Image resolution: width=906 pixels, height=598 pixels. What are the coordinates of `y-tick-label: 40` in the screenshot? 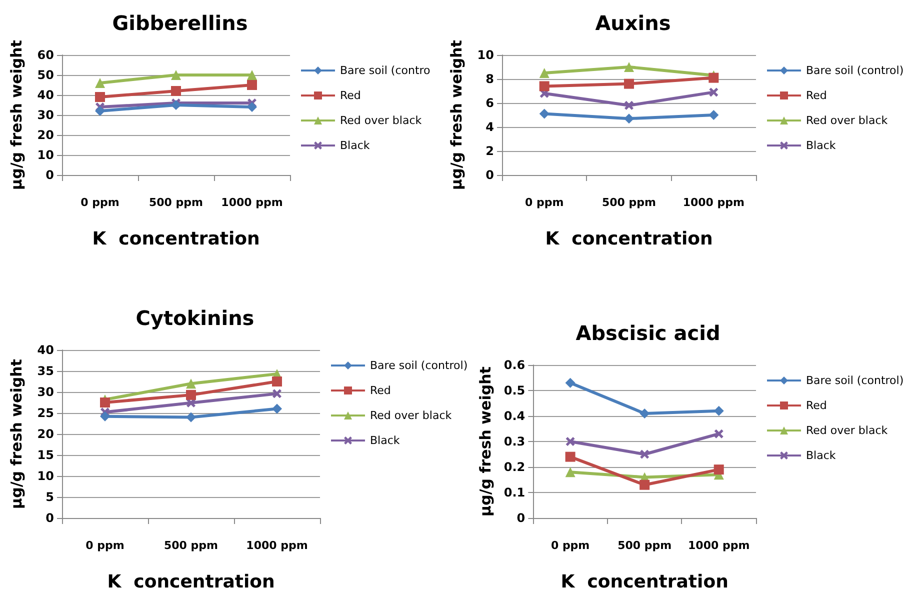 It's located at (45, 350).